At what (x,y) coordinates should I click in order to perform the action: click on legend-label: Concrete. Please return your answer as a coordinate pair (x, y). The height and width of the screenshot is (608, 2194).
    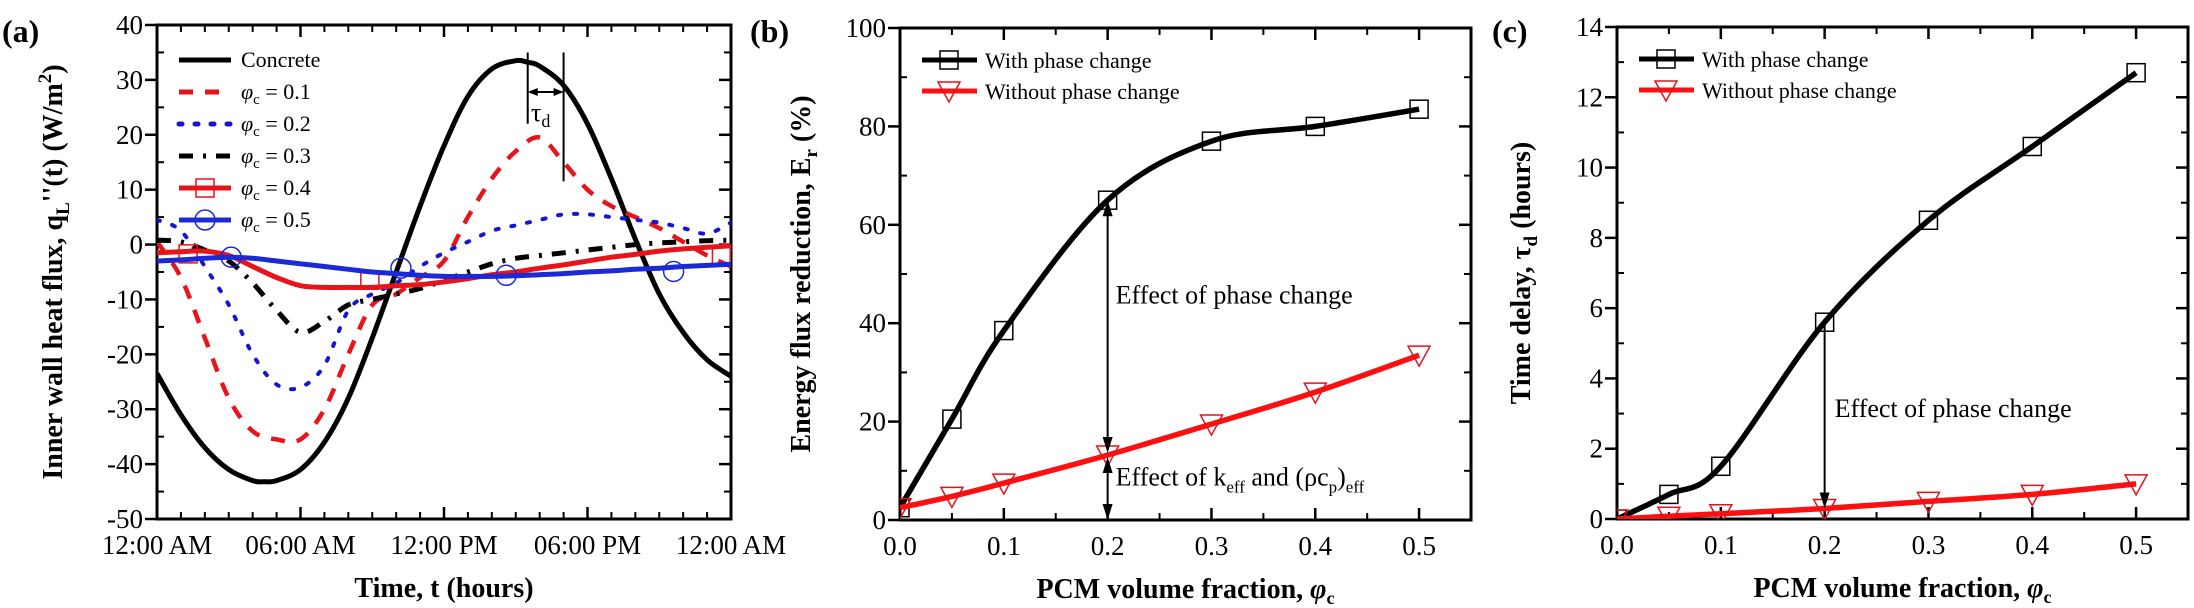
    Looking at the image, I should click on (280, 59).